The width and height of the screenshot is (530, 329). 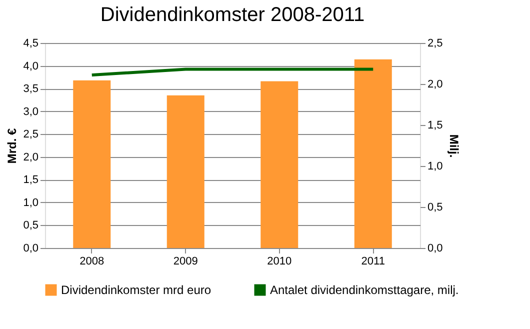 I want to click on x-tick-label: 2011, so click(x=373, y=262).